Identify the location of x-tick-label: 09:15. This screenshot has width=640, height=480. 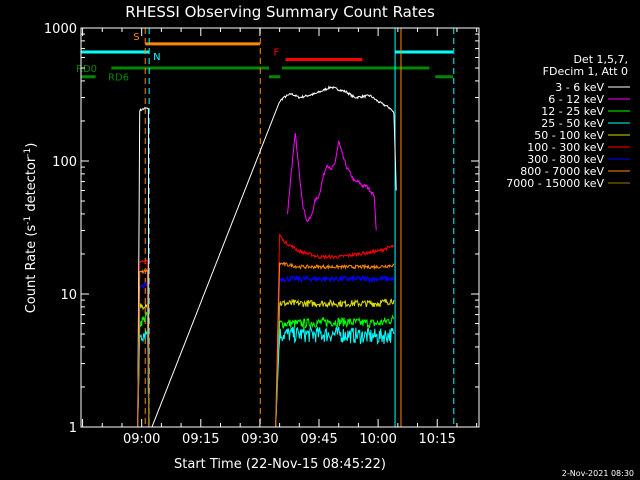
(200, 439).